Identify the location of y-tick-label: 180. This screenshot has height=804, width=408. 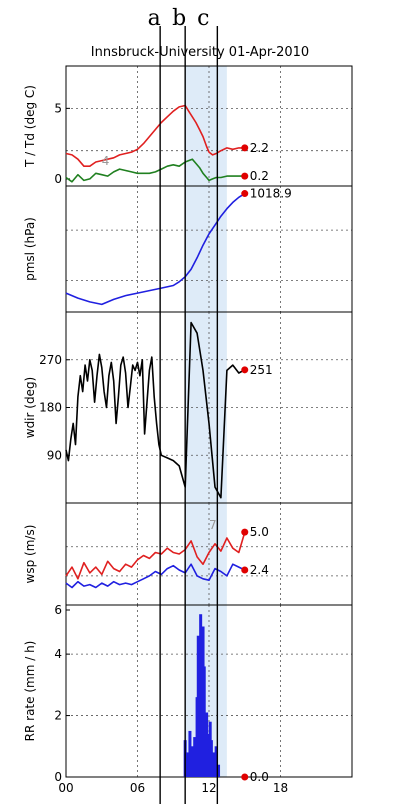
(50, 408).